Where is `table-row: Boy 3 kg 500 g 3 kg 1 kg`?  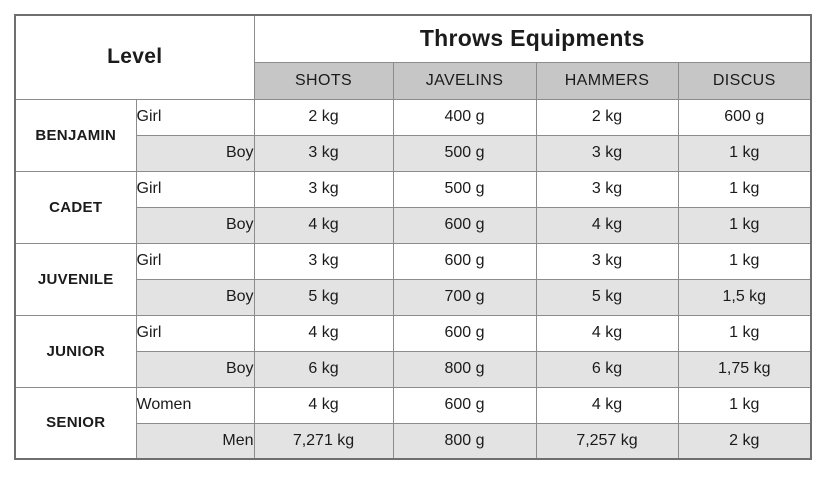
table-row: Boy 3 kg 500 g 3 kg 1 kg is located at coordinates (413, 153).